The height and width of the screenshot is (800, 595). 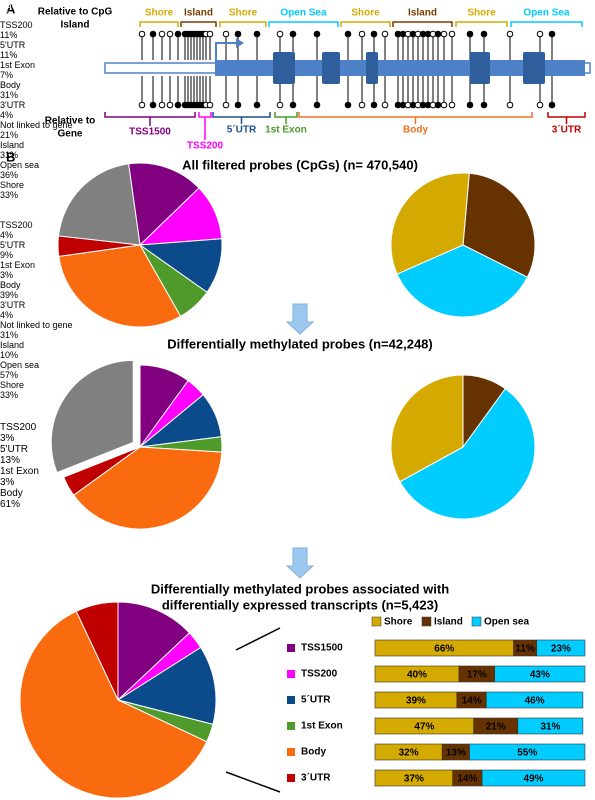 I want to click on panel-label: B, so click(x=10, y=156).